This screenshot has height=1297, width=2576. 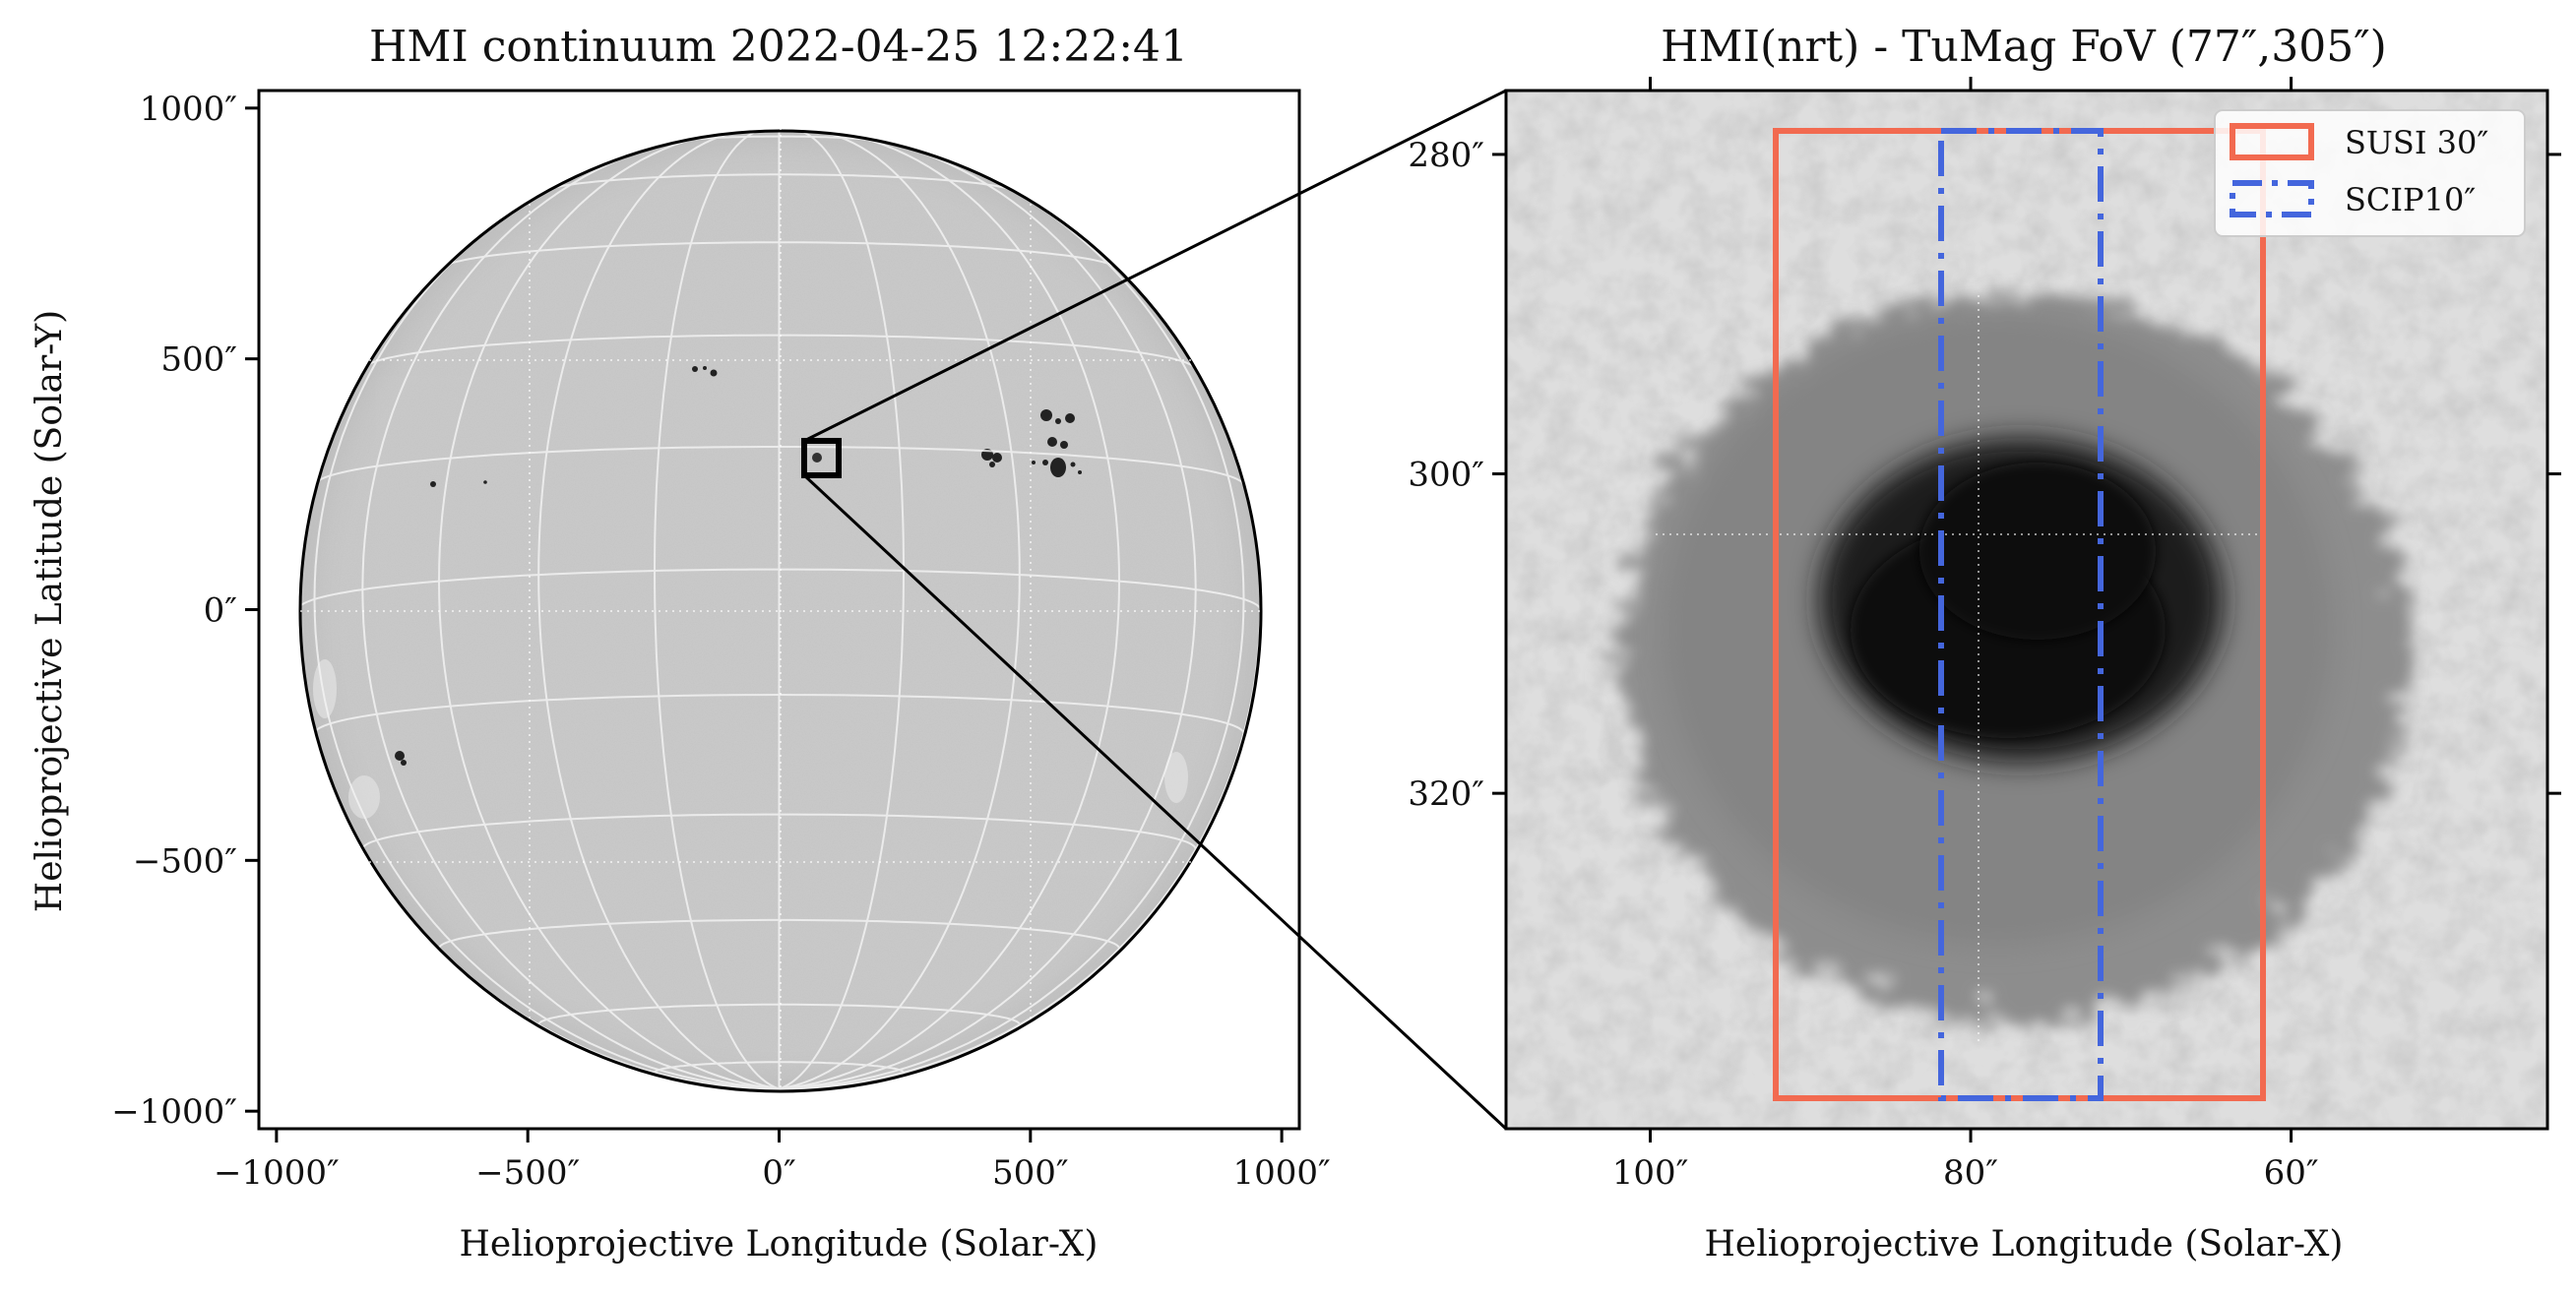 What do you see at coordinates (2272, 141) in the screenshot?
I see `legend-susi-swatch` at bounding box center [2272, 141].